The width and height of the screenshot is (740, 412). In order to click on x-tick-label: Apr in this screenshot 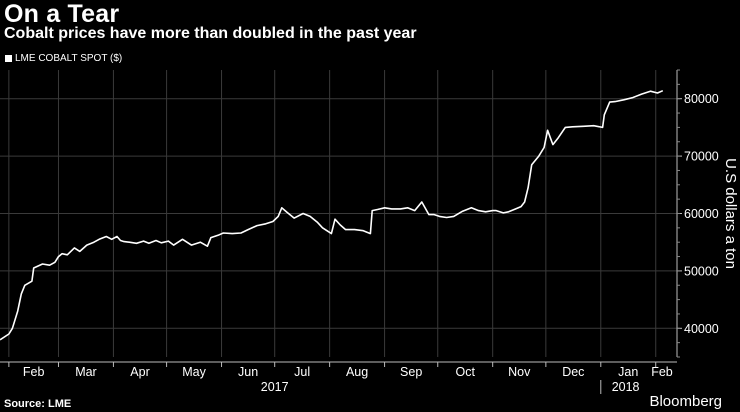, I will do `click(139, 372)`.